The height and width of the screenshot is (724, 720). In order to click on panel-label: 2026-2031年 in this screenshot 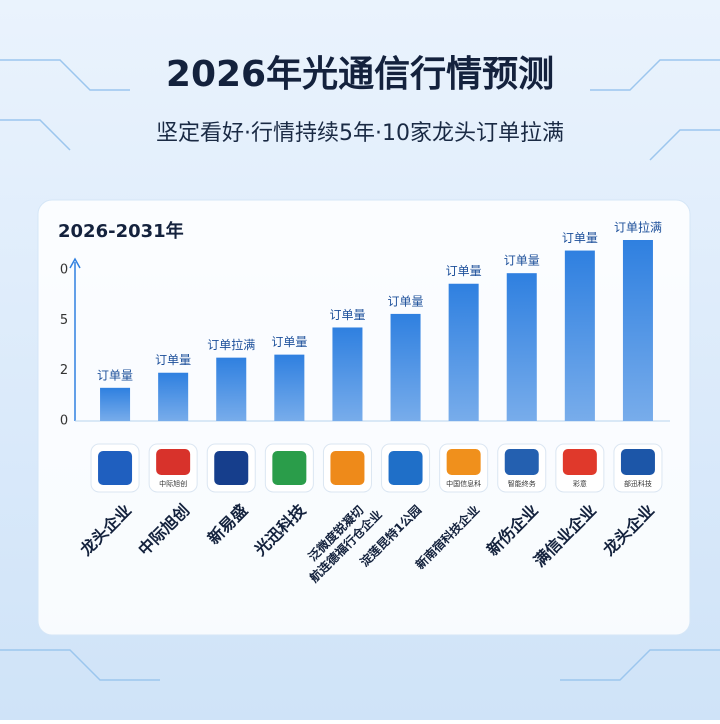, I will do `click(121, 231)`.